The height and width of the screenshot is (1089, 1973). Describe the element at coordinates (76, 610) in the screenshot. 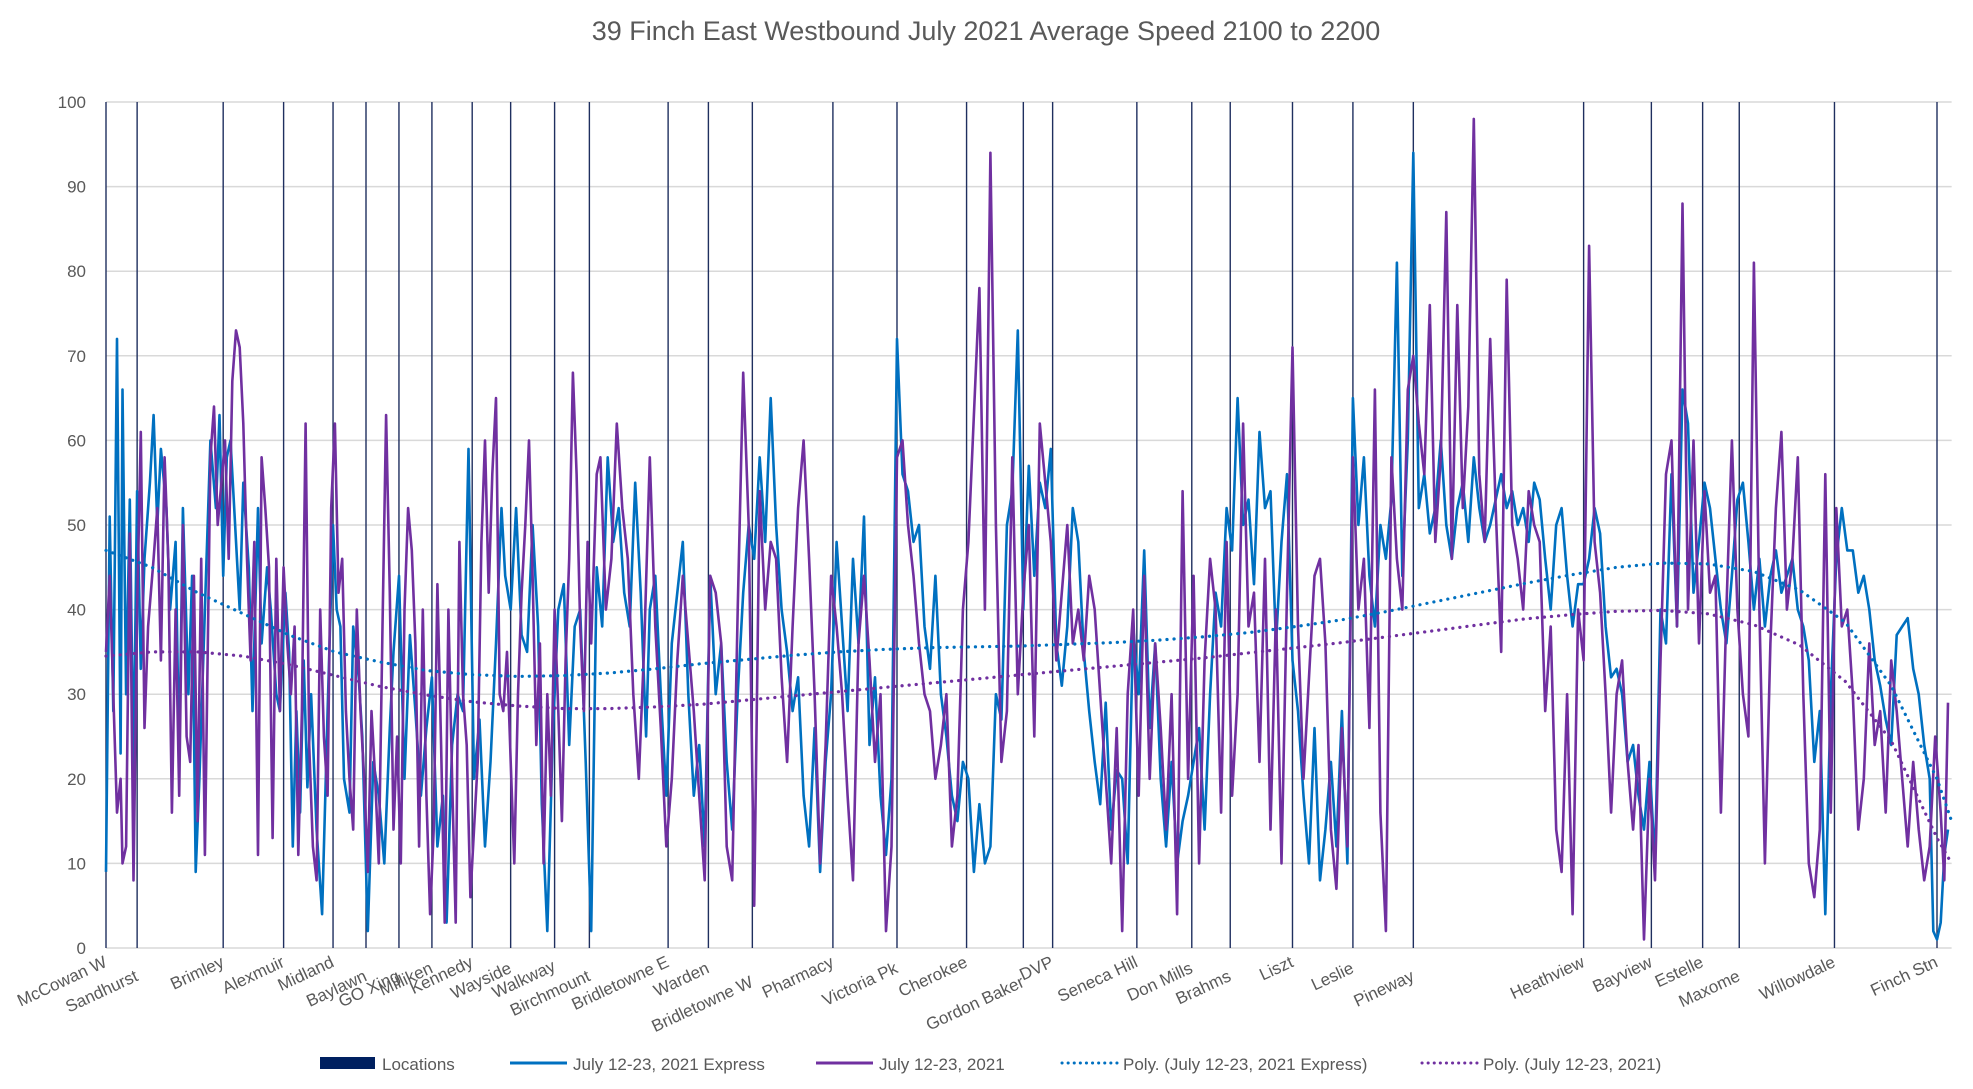

I see `y-tick-label: 40` at that location.